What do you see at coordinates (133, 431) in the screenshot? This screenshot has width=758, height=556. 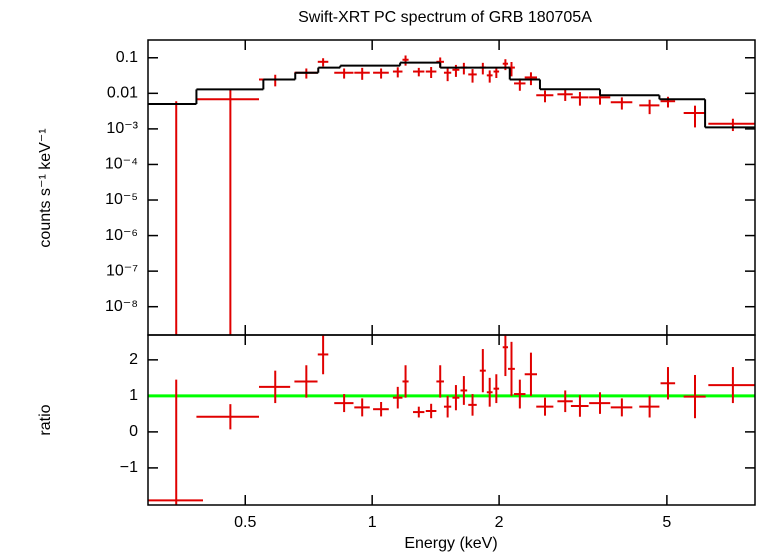 I see `y-tick-label: 0` at bounding box center [133, 431].